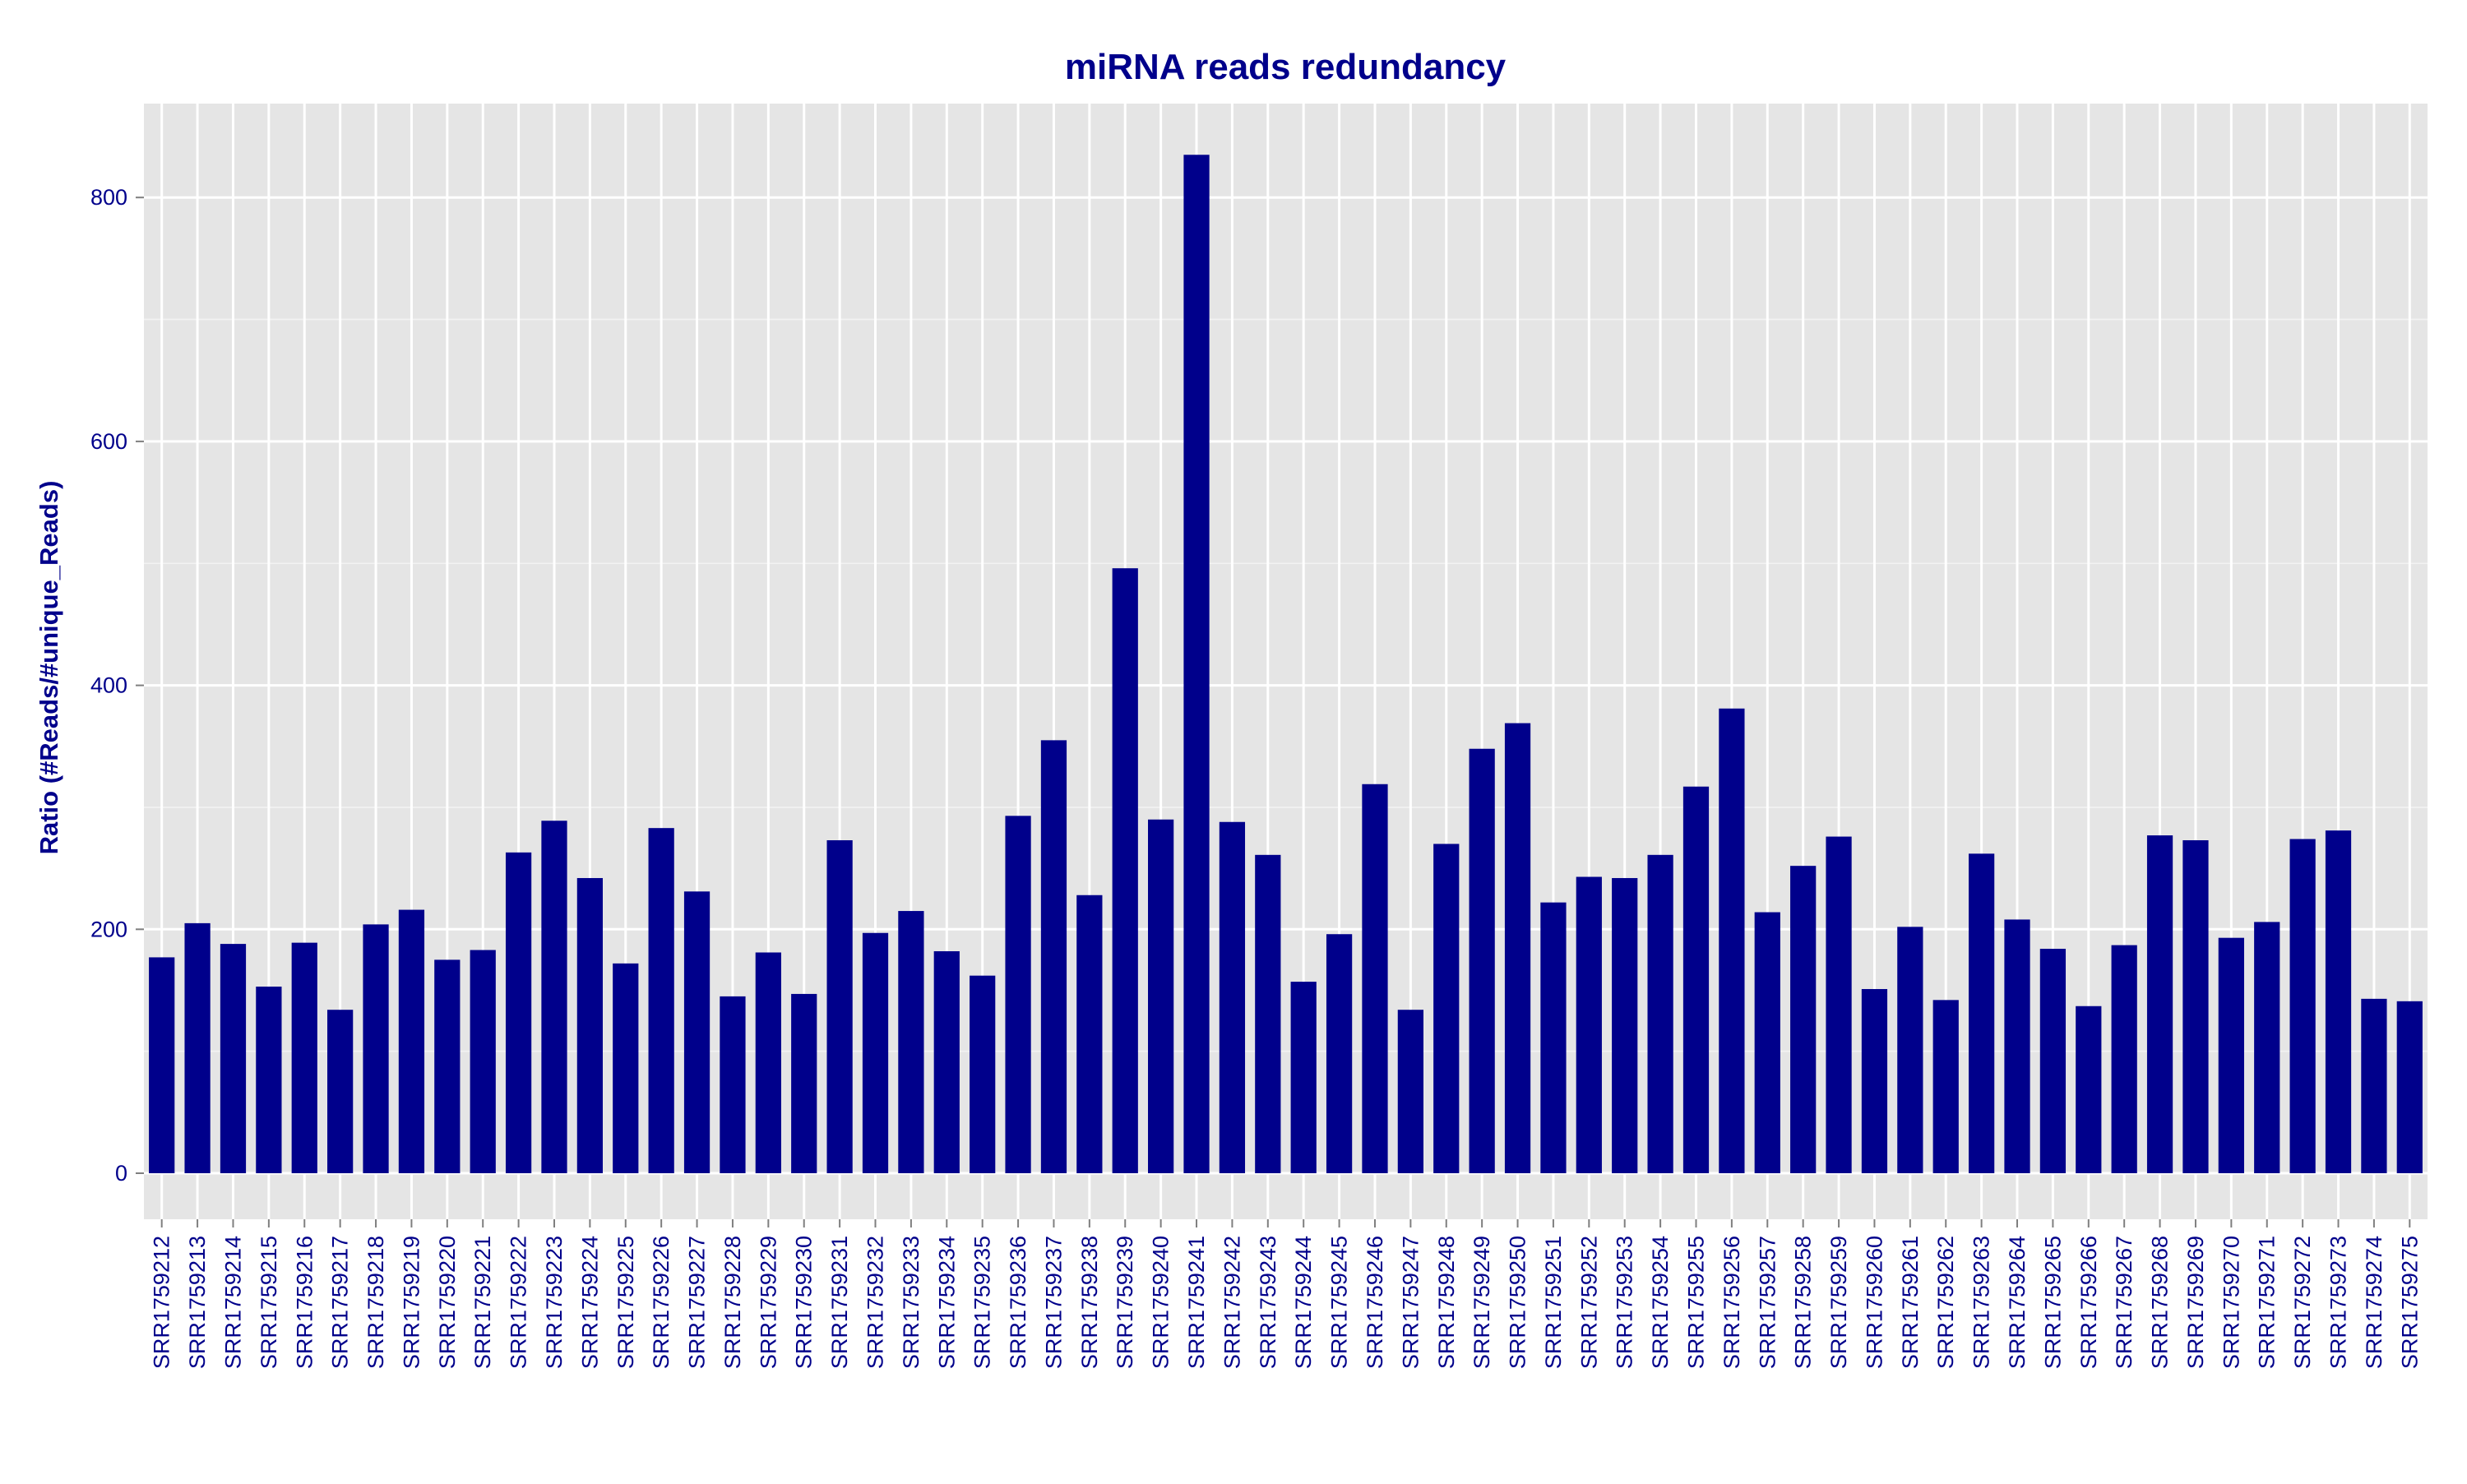  Describe the element at coordinates (1268, 1014) in the screenshot. I see `bar-SRR1759243` at that location.